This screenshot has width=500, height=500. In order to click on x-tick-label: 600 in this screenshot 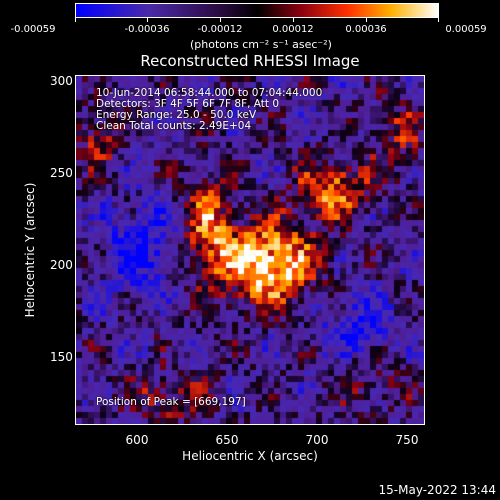, I will do `click(137, 440)`.